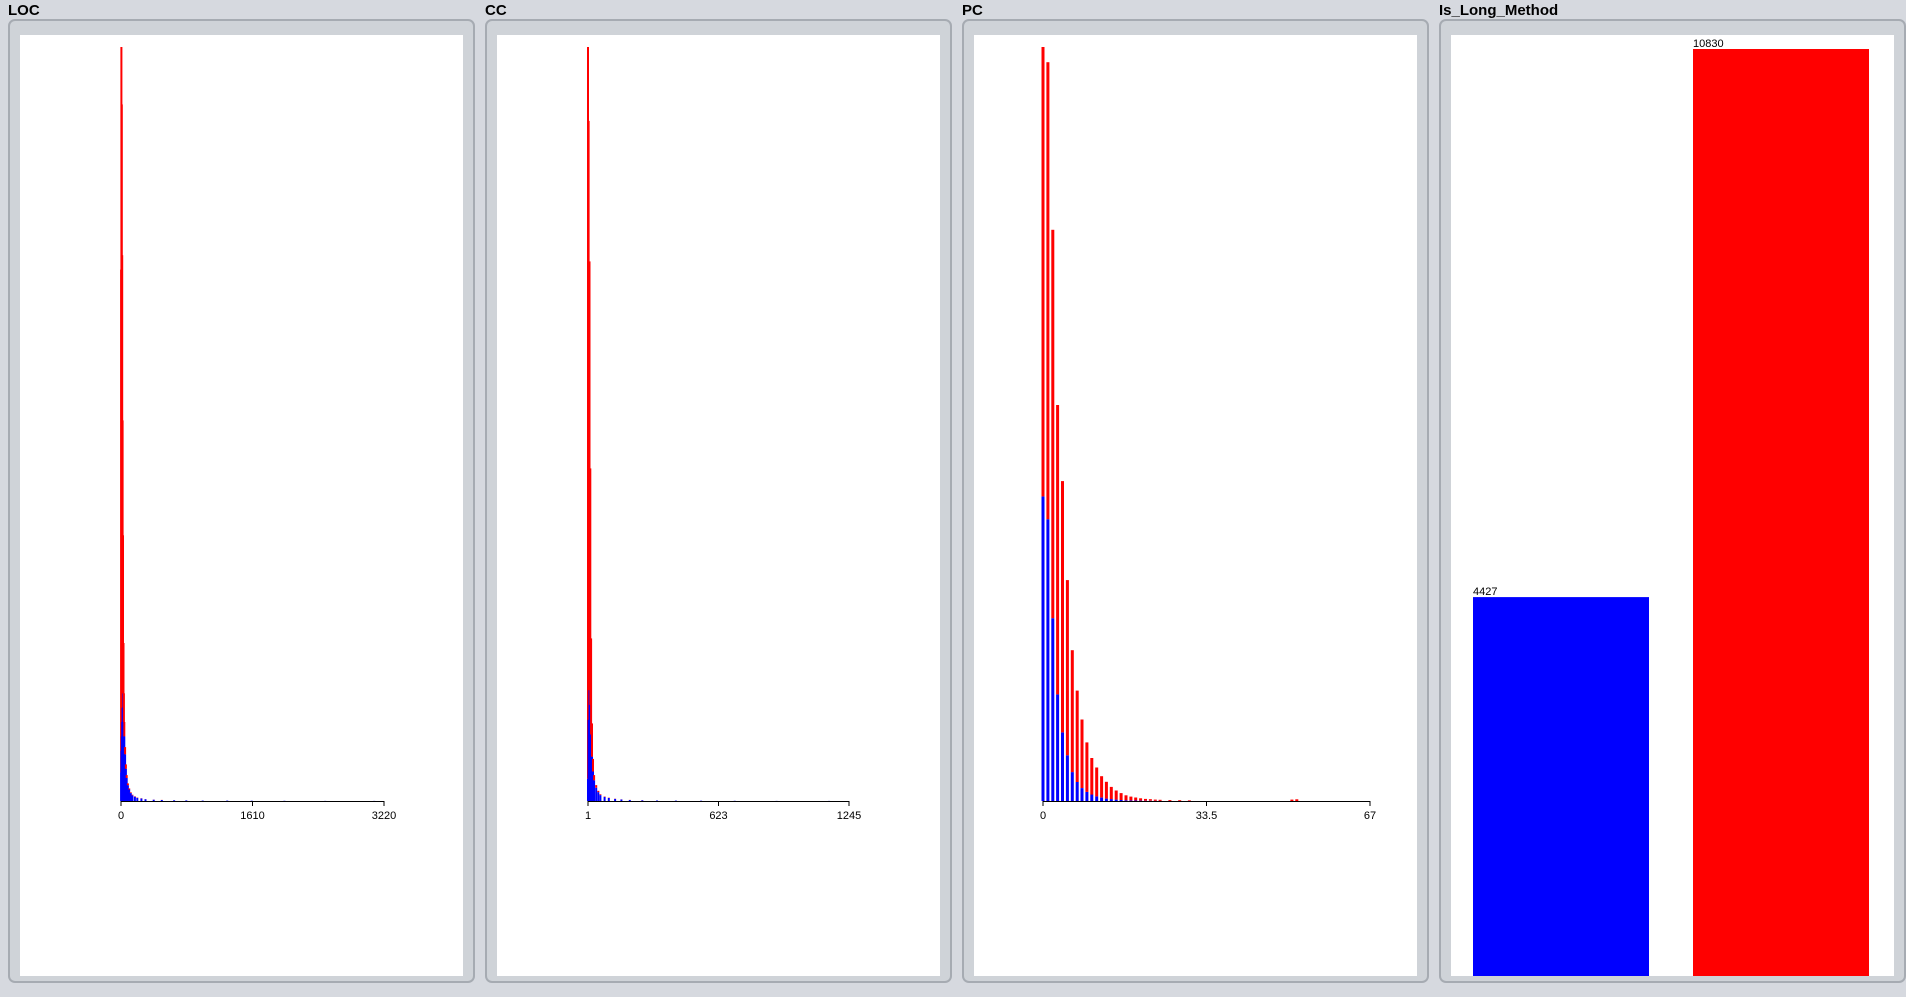 The height and width of the screenshot is (997, 1906). What do you see at coordinates (252, 816) in the screenshot?
I see `x-tick-label: 1610` at bounding box center [252, 816].